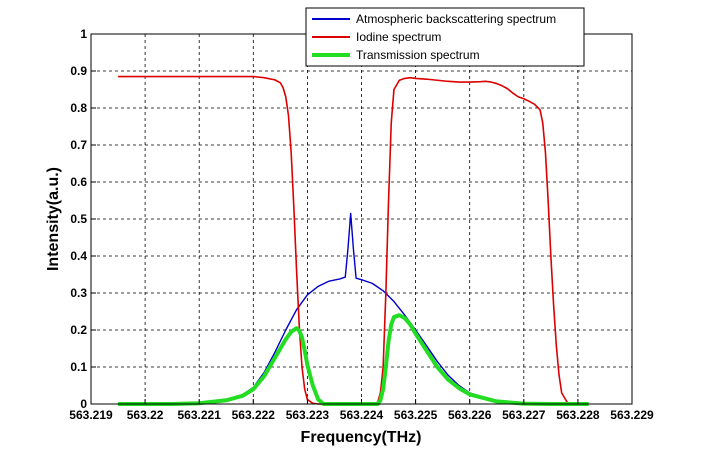  What do you see at coordinates (308, 415) in the screenshot?
I see `x-tick-label: 563.223` at bounding box center [308, 415].